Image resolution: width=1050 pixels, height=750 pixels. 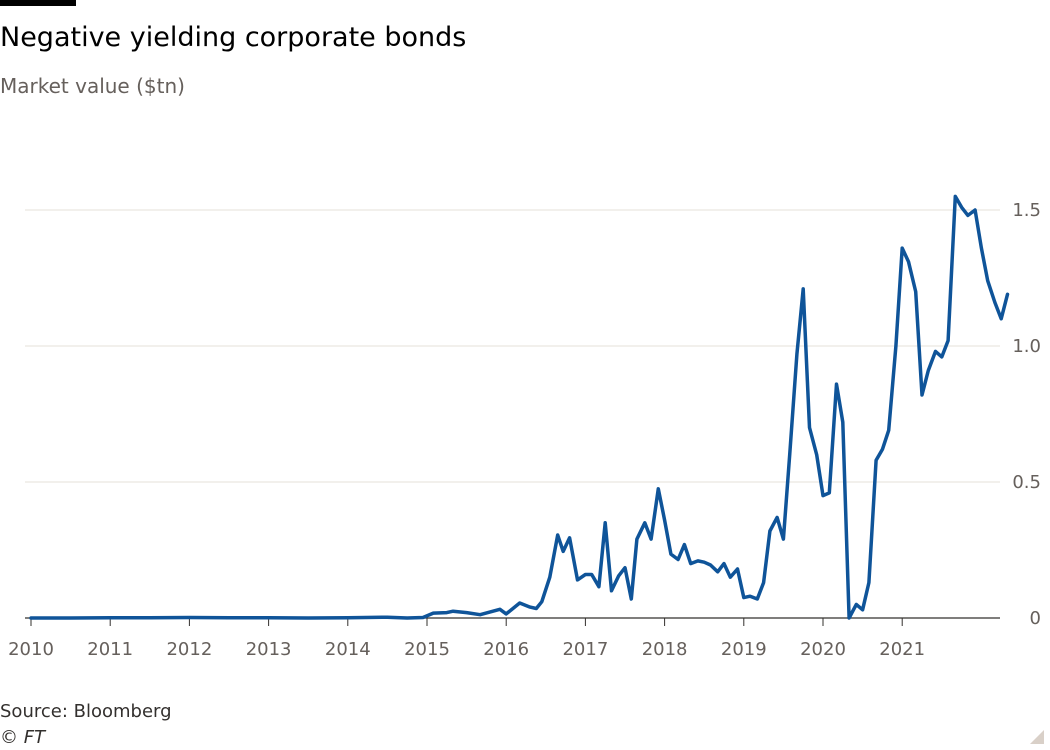 What do you see at coordinates (23, 737) in the screenshot?
I see `copyright-note: © FT` at bounding box center [23, 737].